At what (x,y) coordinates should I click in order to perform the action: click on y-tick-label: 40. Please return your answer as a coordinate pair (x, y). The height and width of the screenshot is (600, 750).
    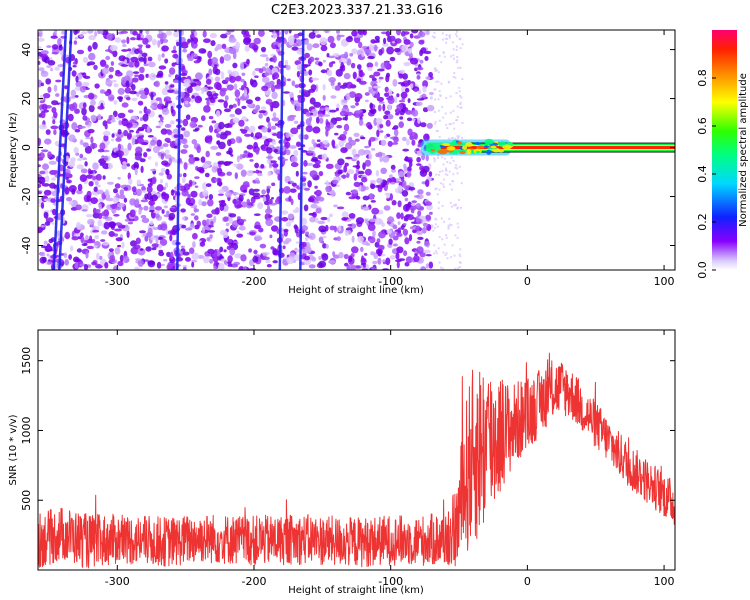
    Looking at the image, I should click on (26, 50).